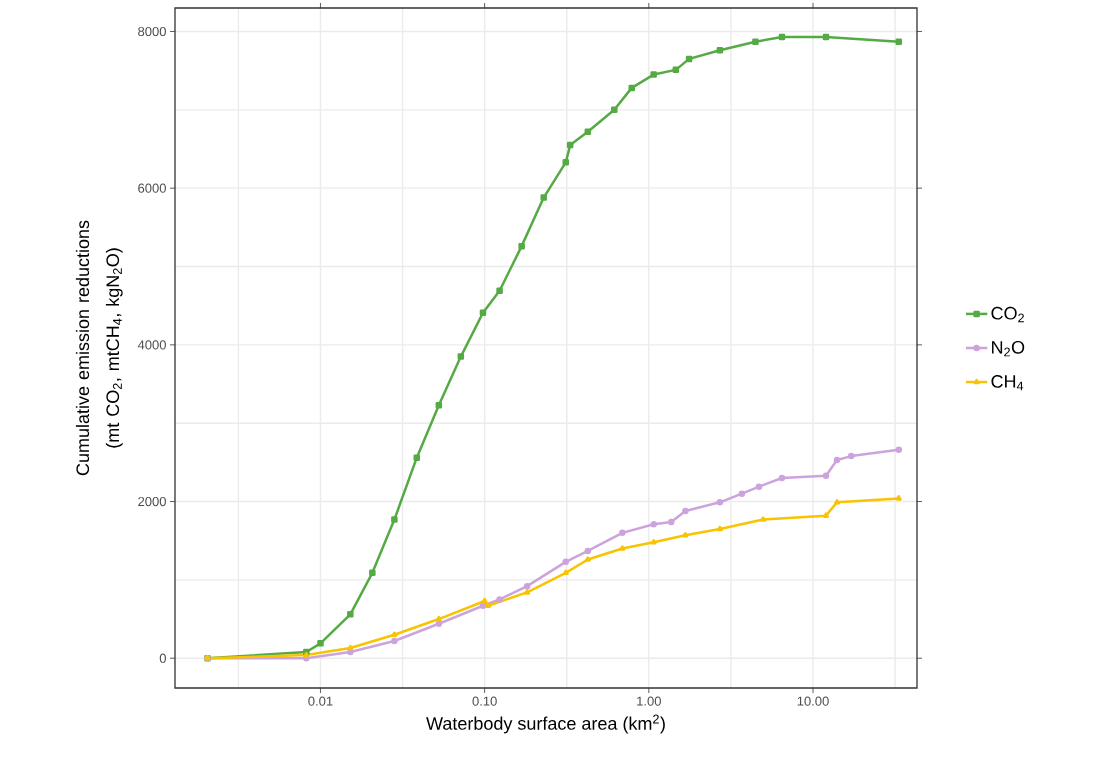 This screenshot has width=1120, height=778. I want to click on x-tick-label: 1.00, so click(649, 701).